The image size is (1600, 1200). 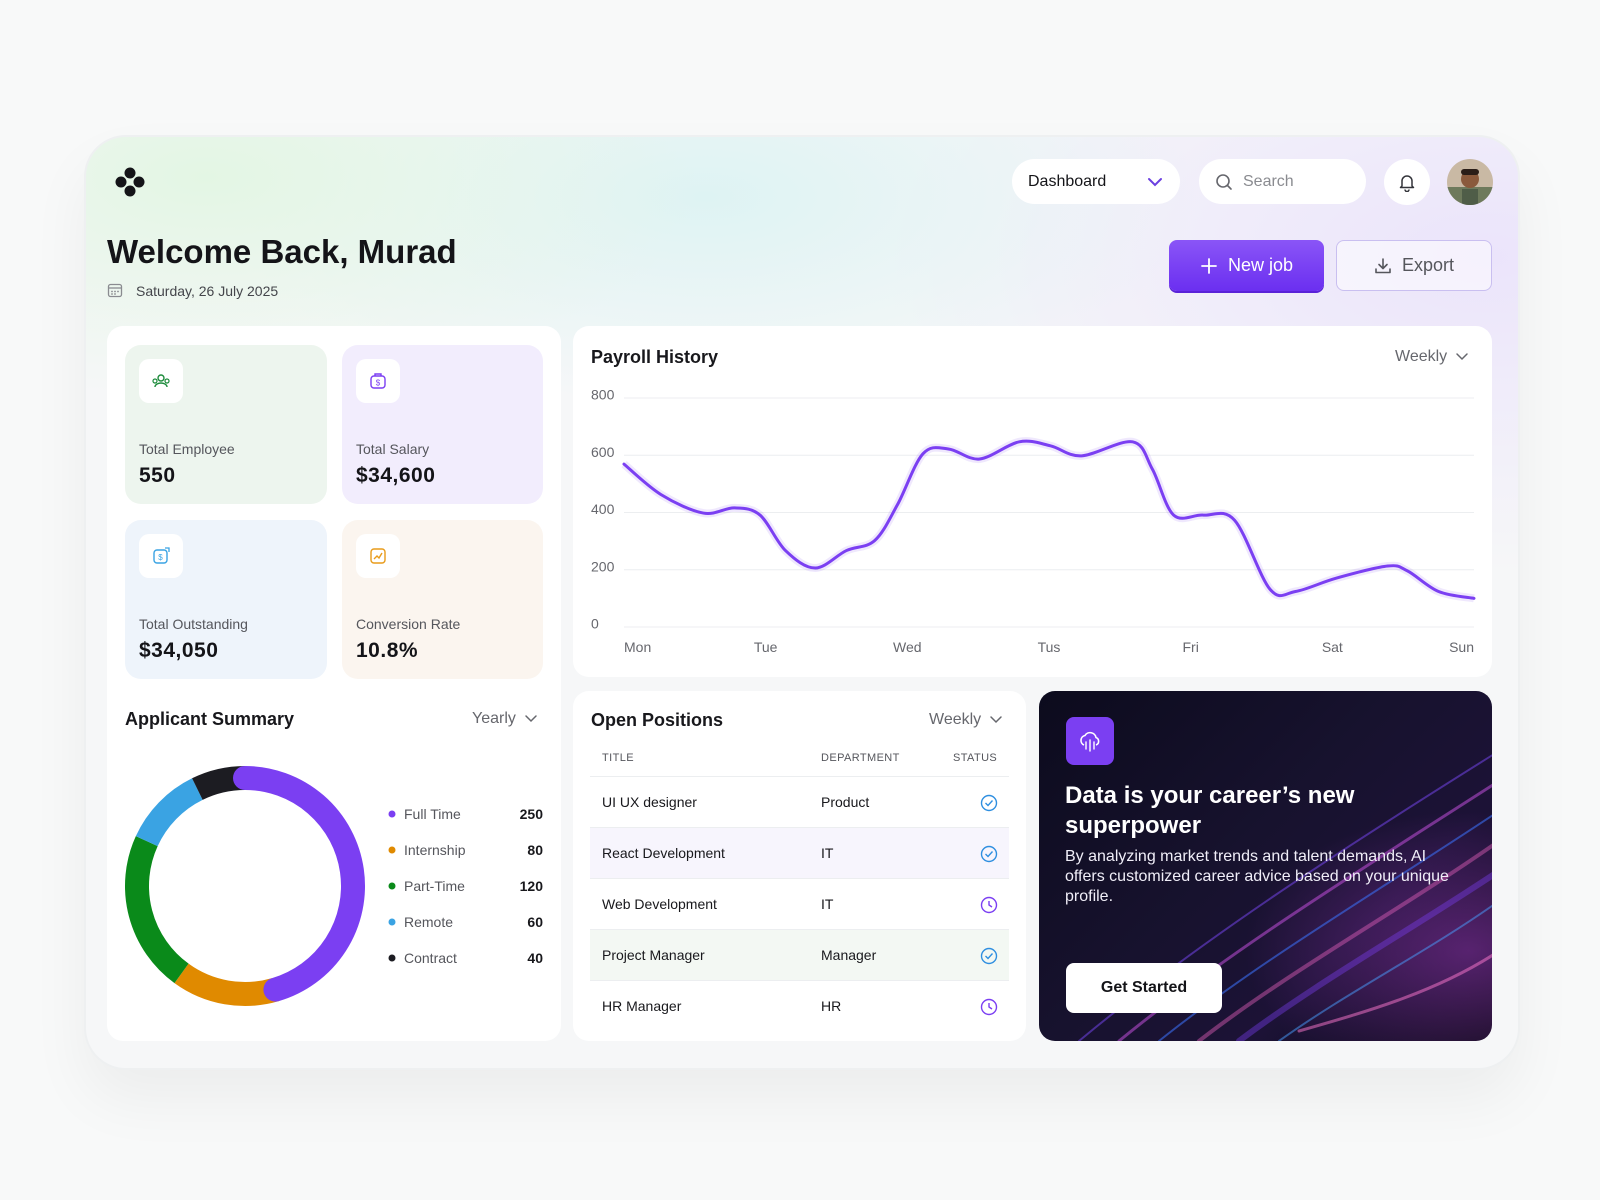 What do you see at coordinates (975, 758) in the screenshot?
I see `column-header: STATUS` at bounding box center [975, 758].